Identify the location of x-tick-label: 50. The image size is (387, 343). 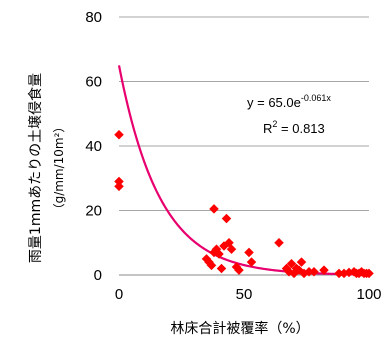
(244, 294).